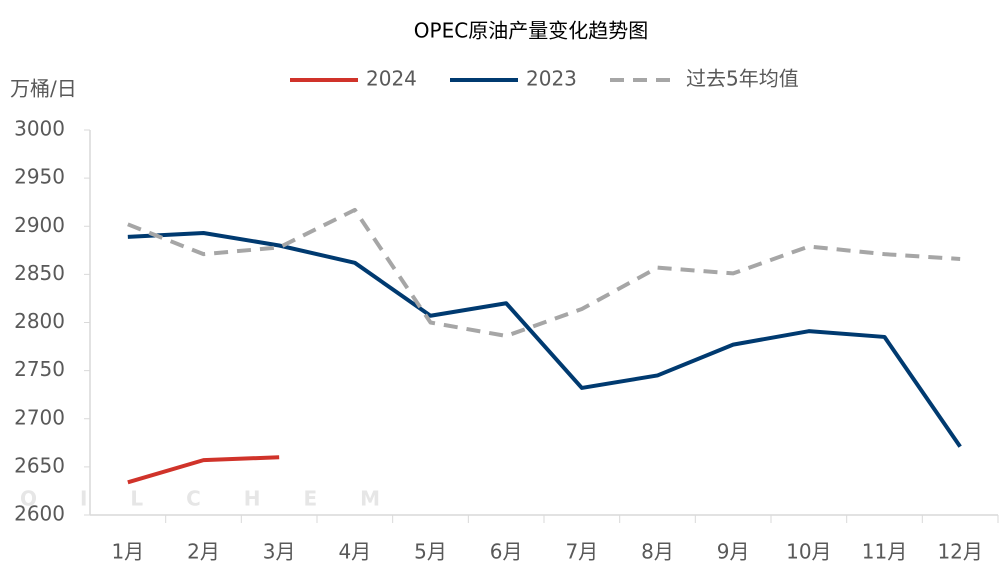 This screenshot has height=569, width=999. Describe the element at coordinates (581, 552) in the screenshot. I see `x-tick-label: 7月` at that location.